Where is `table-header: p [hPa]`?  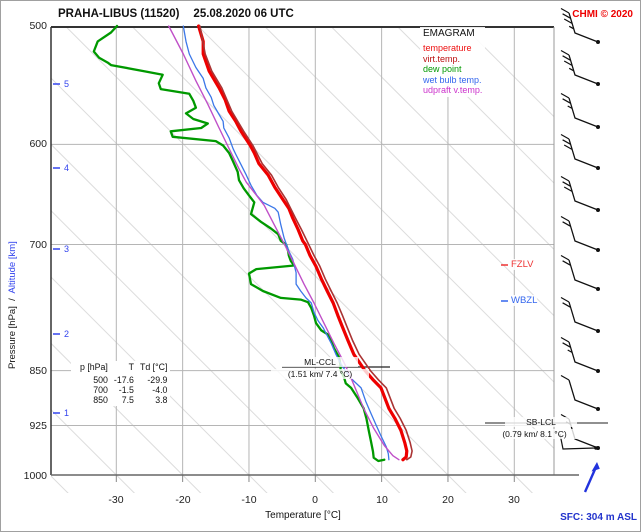
table-header: p [hPa] is located at coordinates (94, 367).